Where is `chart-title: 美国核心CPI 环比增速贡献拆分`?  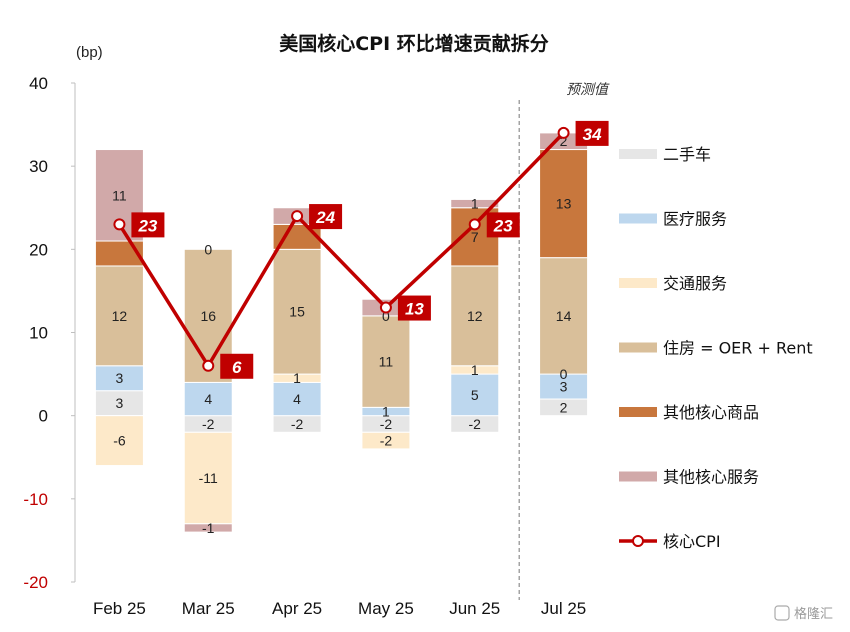 chart-title: 美国核心CPI 环比增速贡献拆分 is located at coordinates (414, 43).